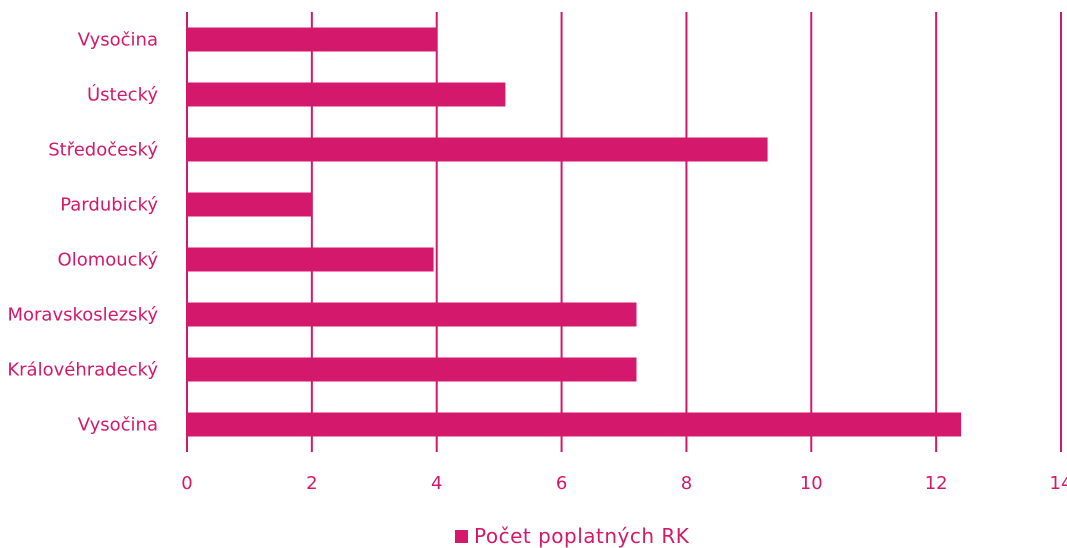  What do you see at coordinates (1058, 483) in the screenshot?
I see `x-tick-label: 14` at bounding box center [1058, 483].